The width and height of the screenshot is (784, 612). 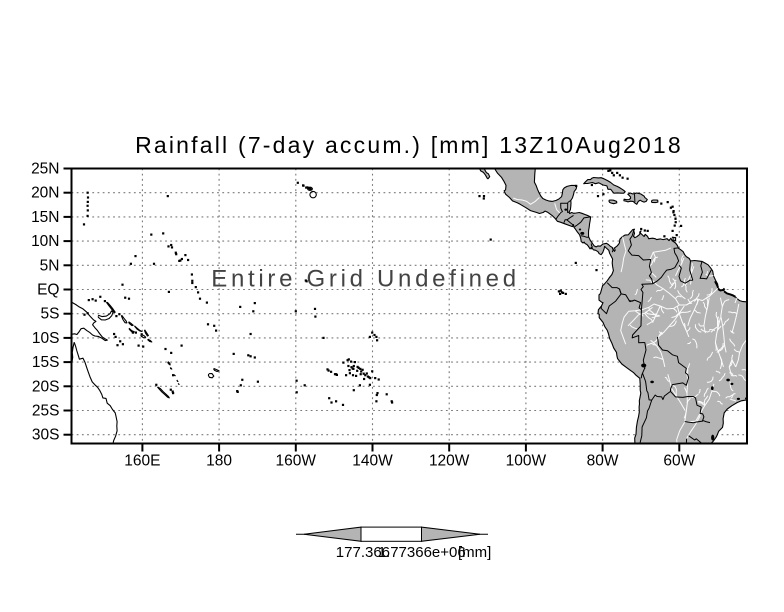 I want to click on svg-text: 25N, so click(x=45, y=169).